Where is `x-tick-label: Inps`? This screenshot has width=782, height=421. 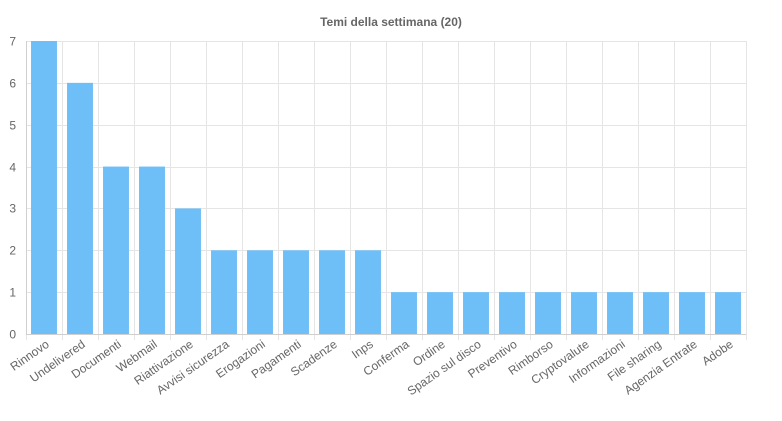
x-tick-label: Inps is located at coordinates (362, 349).